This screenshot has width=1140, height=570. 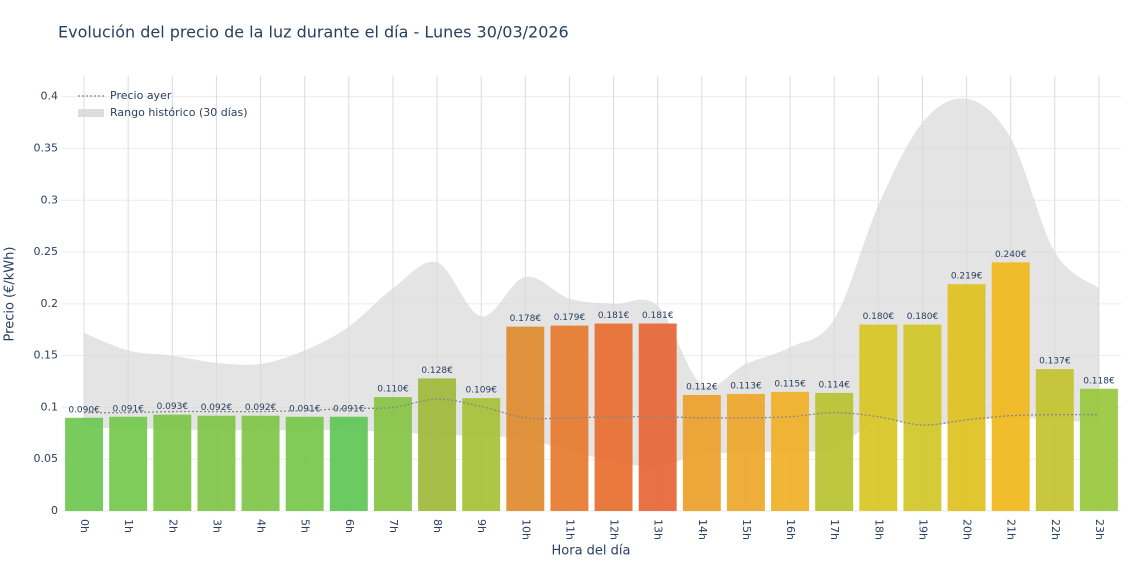 I want to click on y-tick-label: 0, so click(x=54, y=510).